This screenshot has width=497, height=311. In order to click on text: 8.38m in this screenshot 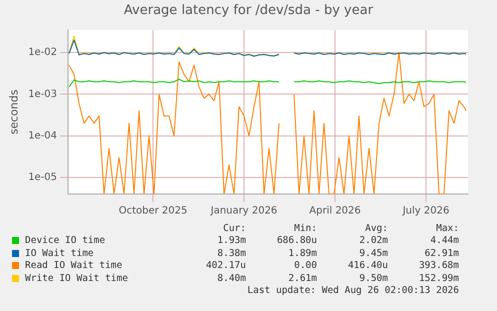, I will do `click(231, 253)`.